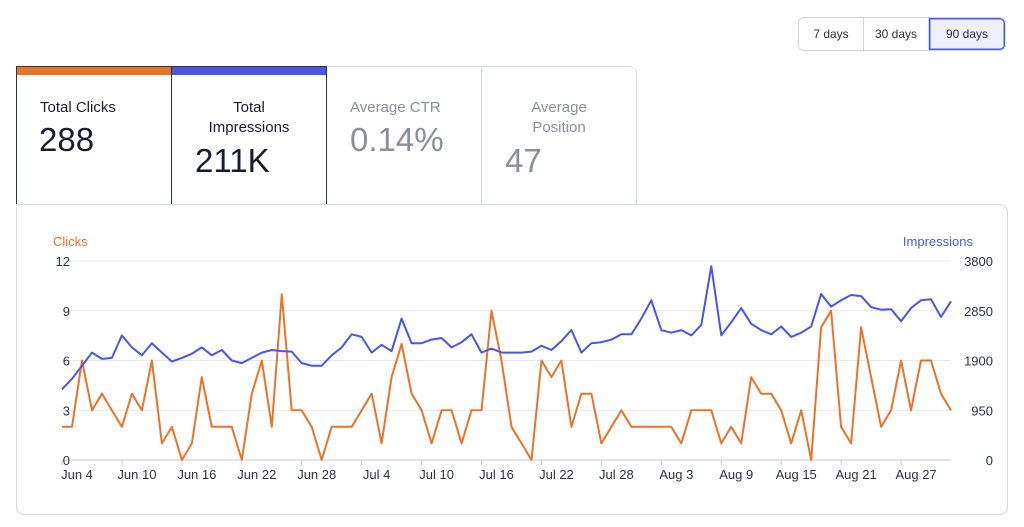  Describe the element at coordinates (896, 34) in the screenshot. I see `range-30-days-button: 30 days` at that location.